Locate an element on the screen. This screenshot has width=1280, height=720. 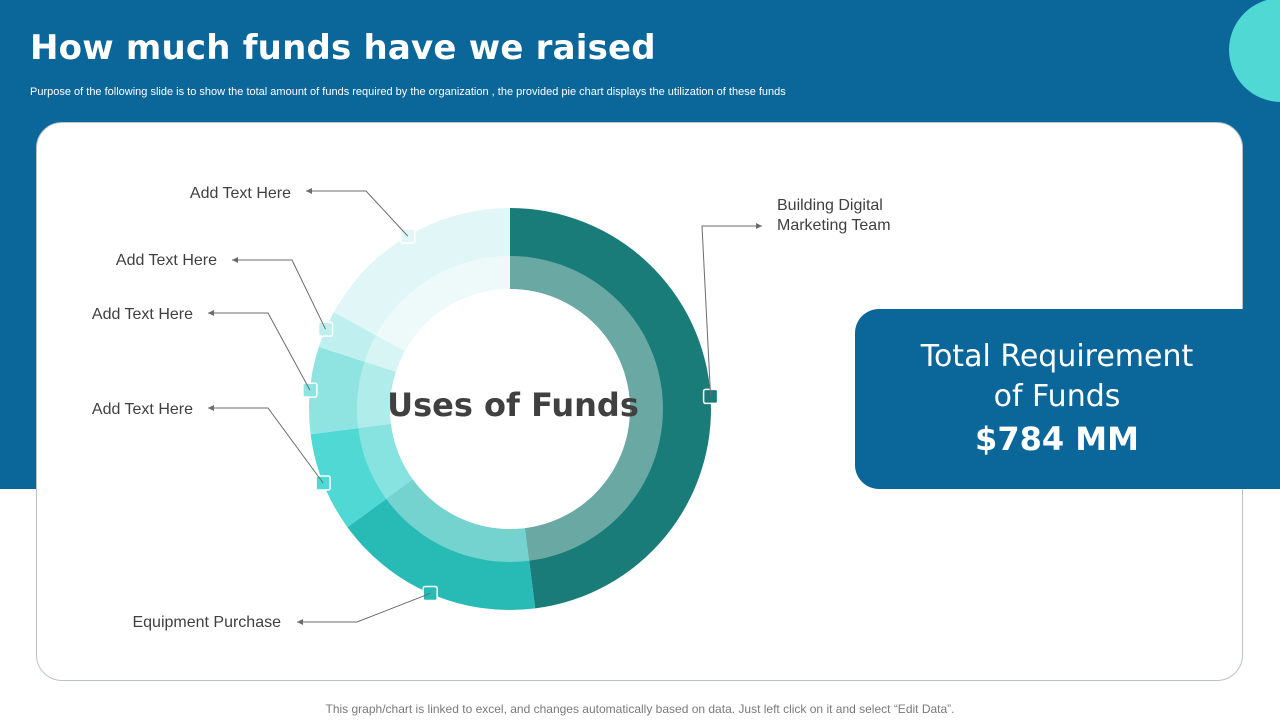
total-requirement-value: $784 MM is located at coordinates (1057, 439).